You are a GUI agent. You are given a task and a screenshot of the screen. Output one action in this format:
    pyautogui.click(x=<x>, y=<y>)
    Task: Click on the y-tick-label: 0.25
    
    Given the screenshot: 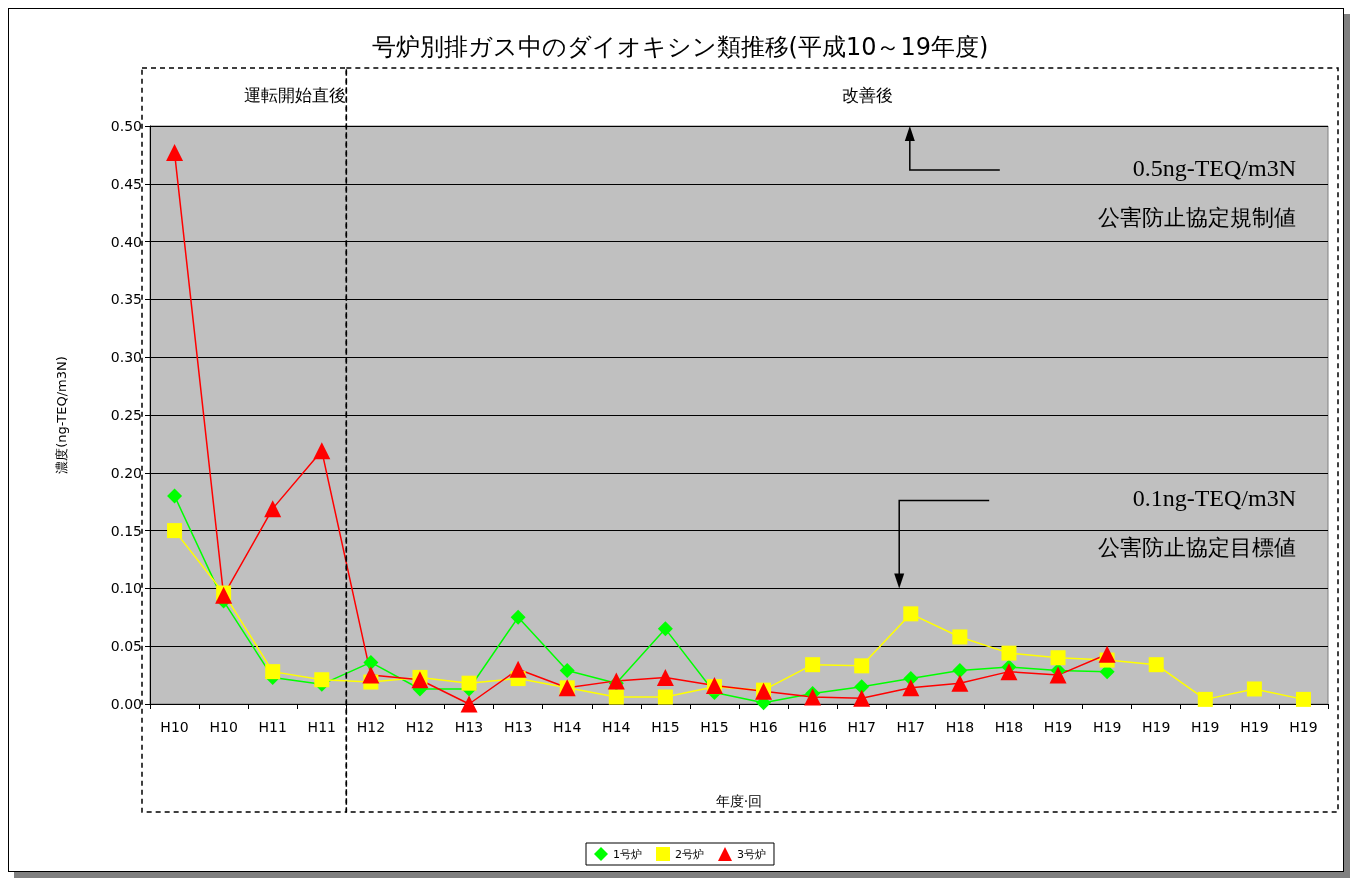 What is the action you would take?
    pyautogui.click(x=126, y=415)
    